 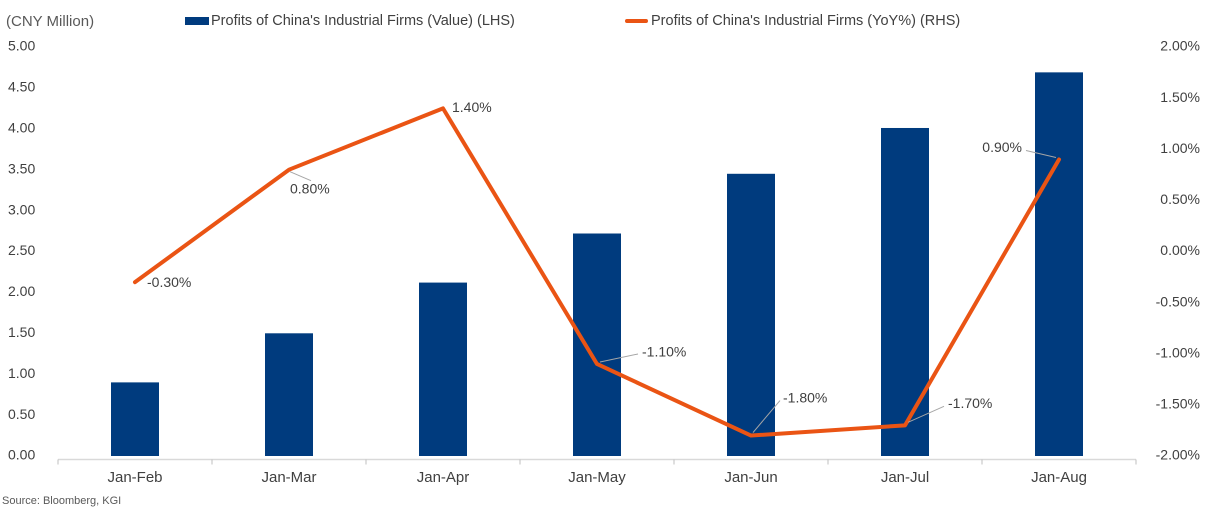 What do you see at coordinates (1180, 46) in the screenshot?
I see `right-axis-tick-label: 2.00%` at bounding box center [1180, 46].